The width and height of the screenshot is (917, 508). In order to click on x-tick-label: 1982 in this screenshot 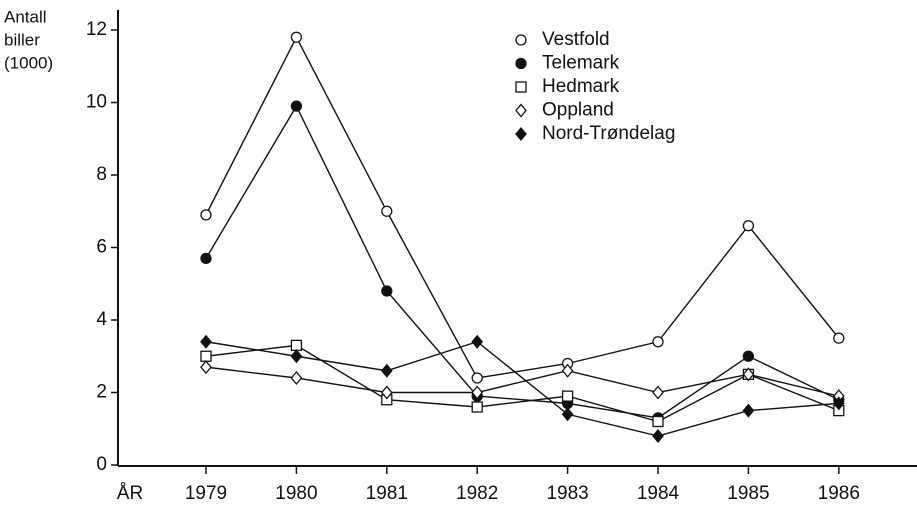, I will do `click(477, 493)`.